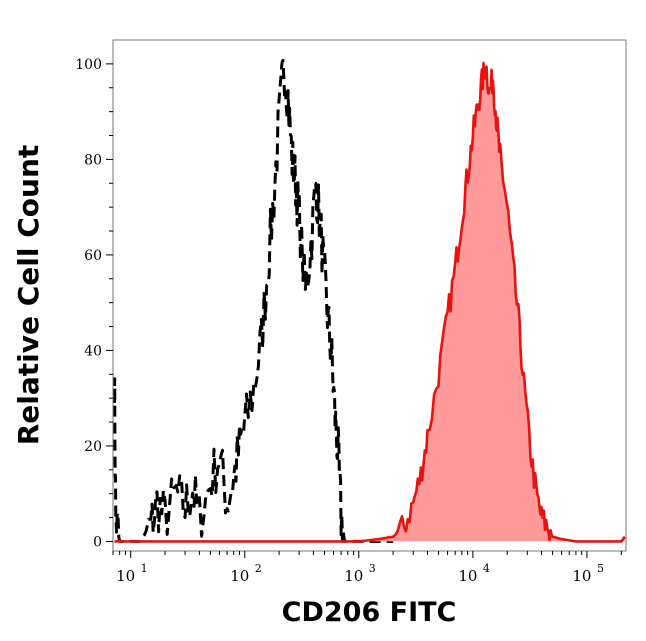  Describe the element at coordinates (258, 568) in the screenshot. I see `x-tick-exponent: 2` at that location.